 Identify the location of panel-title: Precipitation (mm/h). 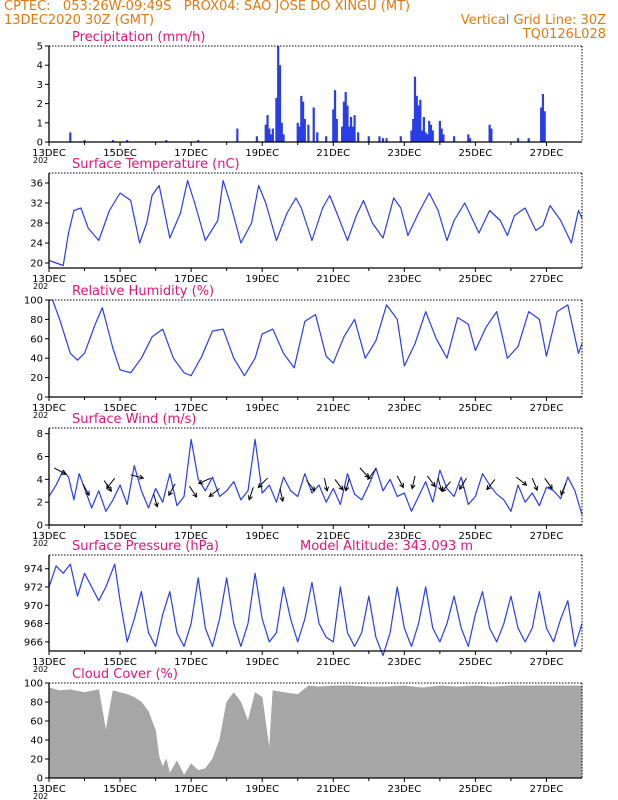
(138, 37).